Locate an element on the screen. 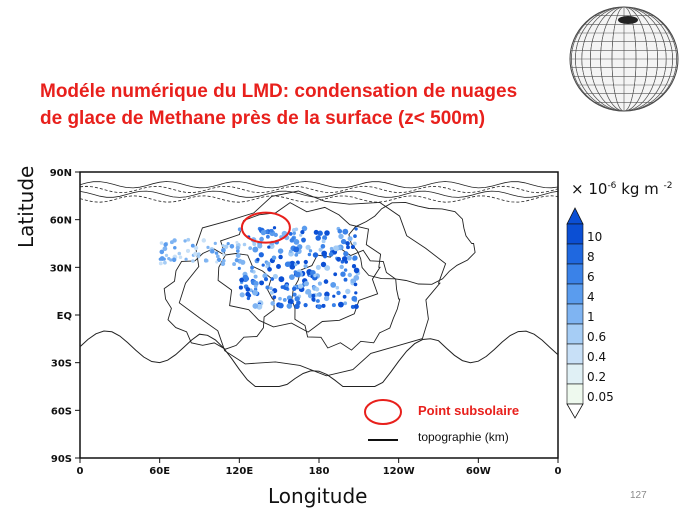 This screenshot has height=517, width=689. contour-topography is located at coordinates (346, 299).